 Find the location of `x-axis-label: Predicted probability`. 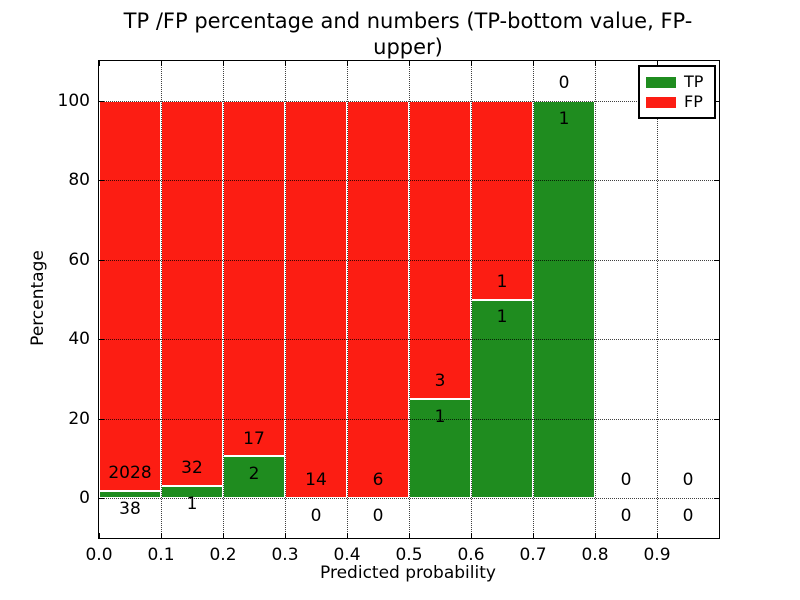

x-axis-label: Predicted probability is located at coordinates (408, 573).